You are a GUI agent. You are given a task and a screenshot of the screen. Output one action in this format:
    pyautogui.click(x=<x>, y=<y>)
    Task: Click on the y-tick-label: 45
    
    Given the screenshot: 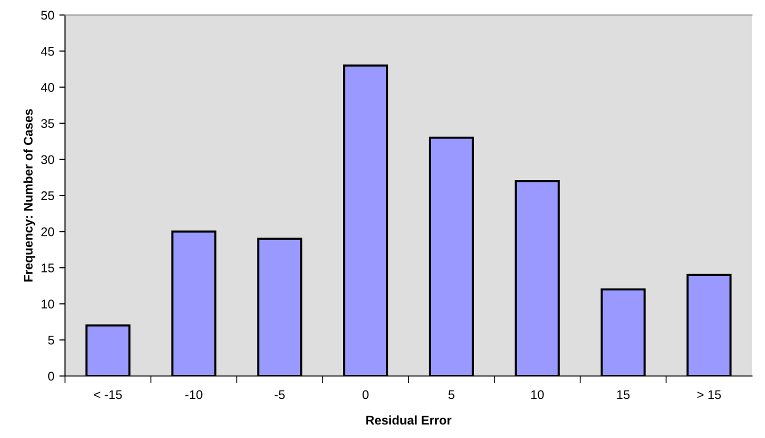 What is the action you would take?
    pyautogui.click(x=47, y=51)
    